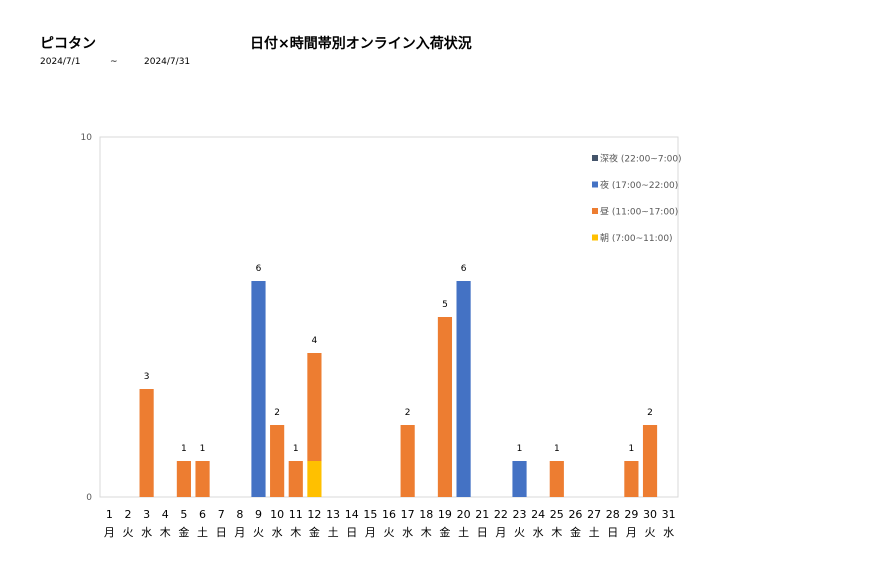  Describe the element at coordinates (315, 341) in the screenshot. I see `data-label: 4` at that location.